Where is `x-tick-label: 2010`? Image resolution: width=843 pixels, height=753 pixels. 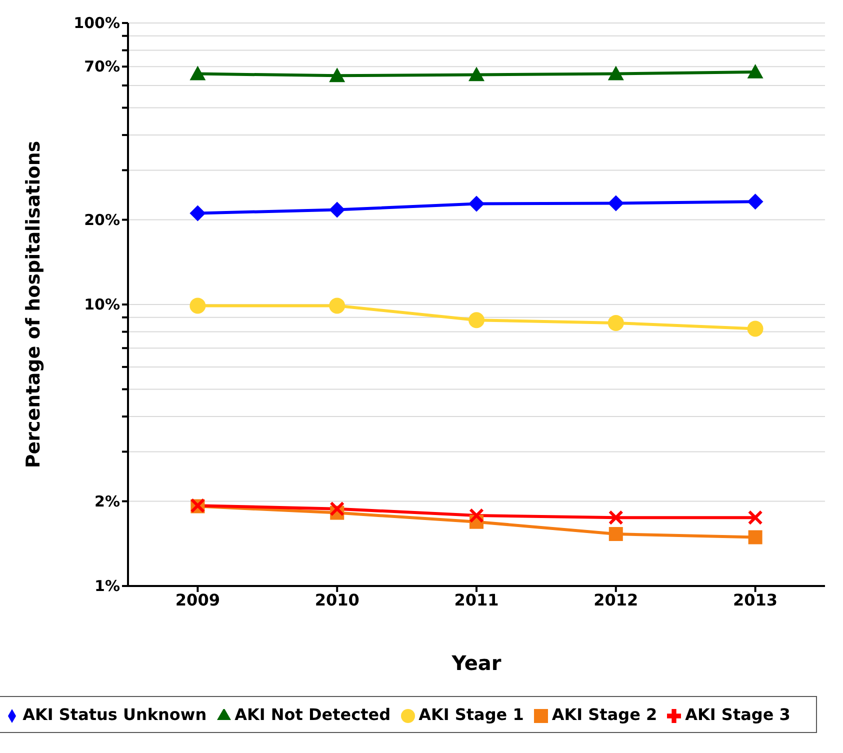 x-tick-label: 2010 is located at coordinates (337, 600).